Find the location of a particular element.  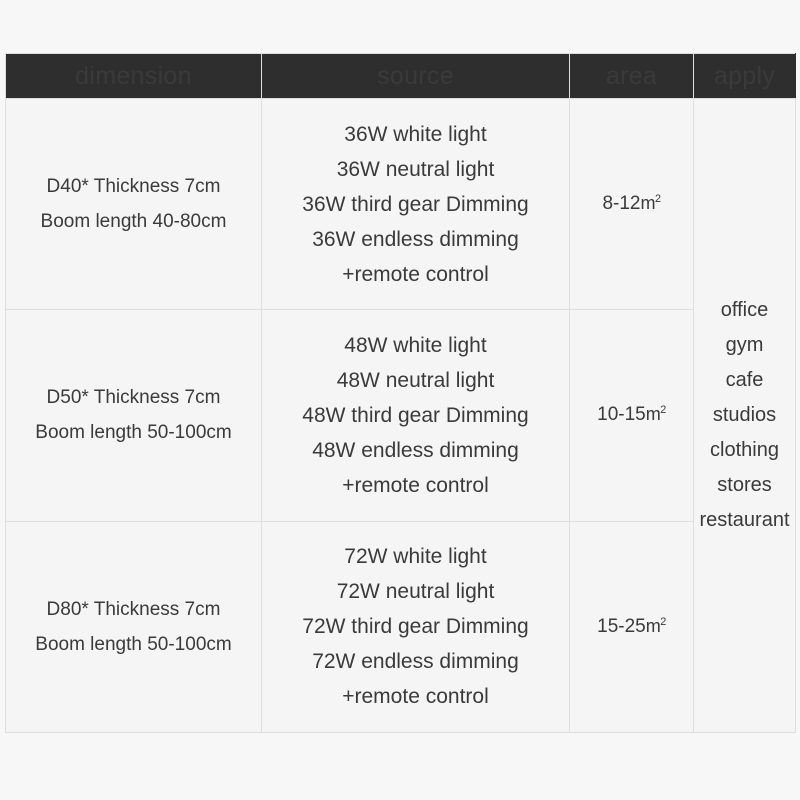

dimension-line-2: Boom length 40-80cm is located at coordinates (133, 222).